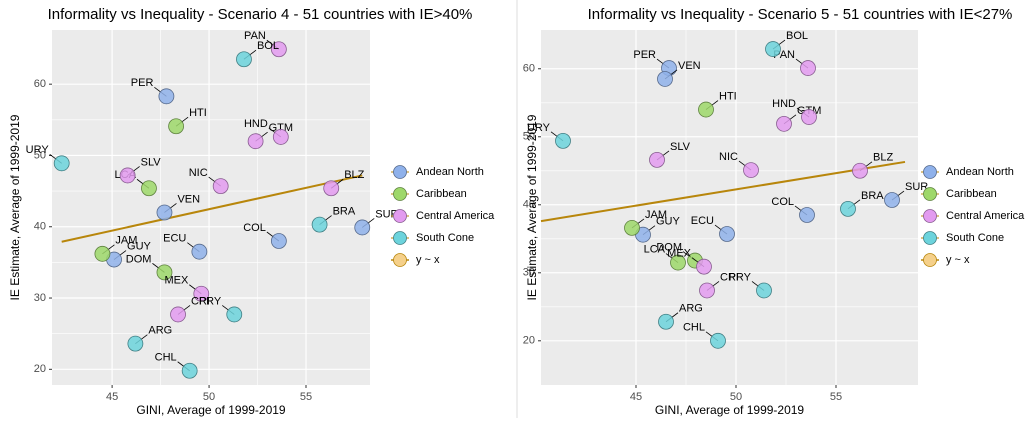 The height and width of the screenshot is (423, 1034). I want to click on legend-label: y ~ x, so click(428, 260).